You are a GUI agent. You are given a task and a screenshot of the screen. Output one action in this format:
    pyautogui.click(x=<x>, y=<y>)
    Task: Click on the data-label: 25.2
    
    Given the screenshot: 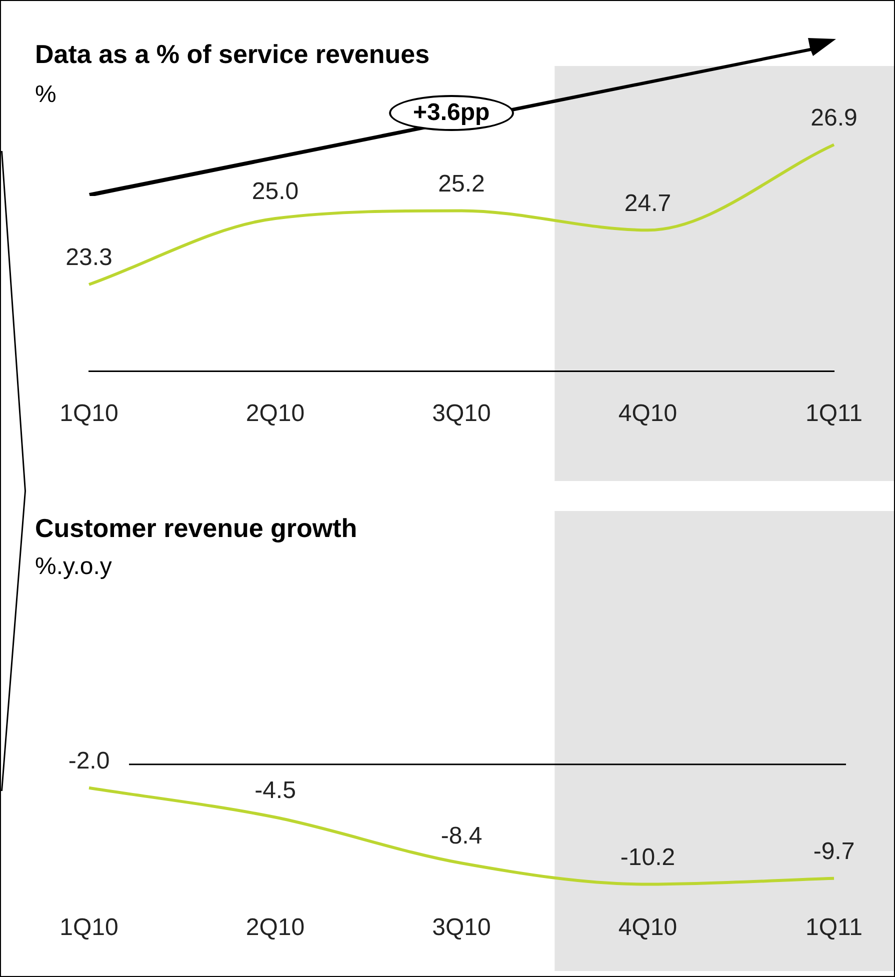 What is the action you would take?
    pyautogui.click(x=461, y=184)
    